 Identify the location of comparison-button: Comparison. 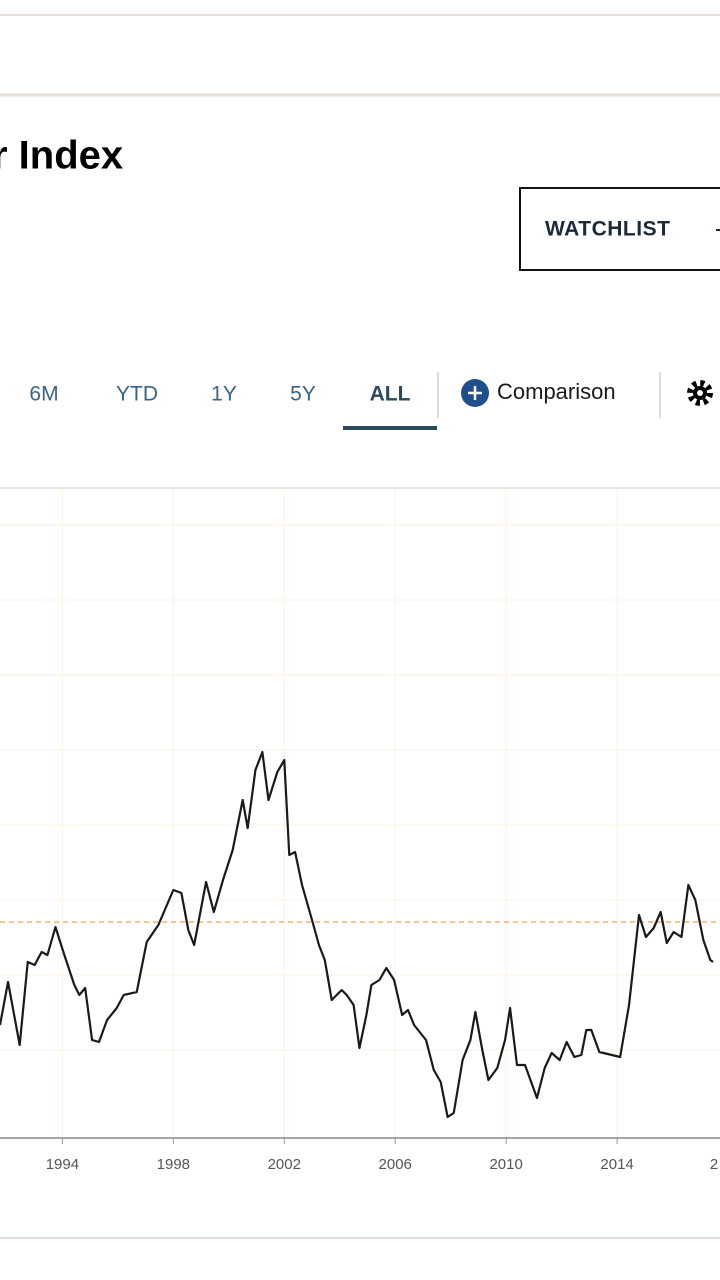
(556, 391).